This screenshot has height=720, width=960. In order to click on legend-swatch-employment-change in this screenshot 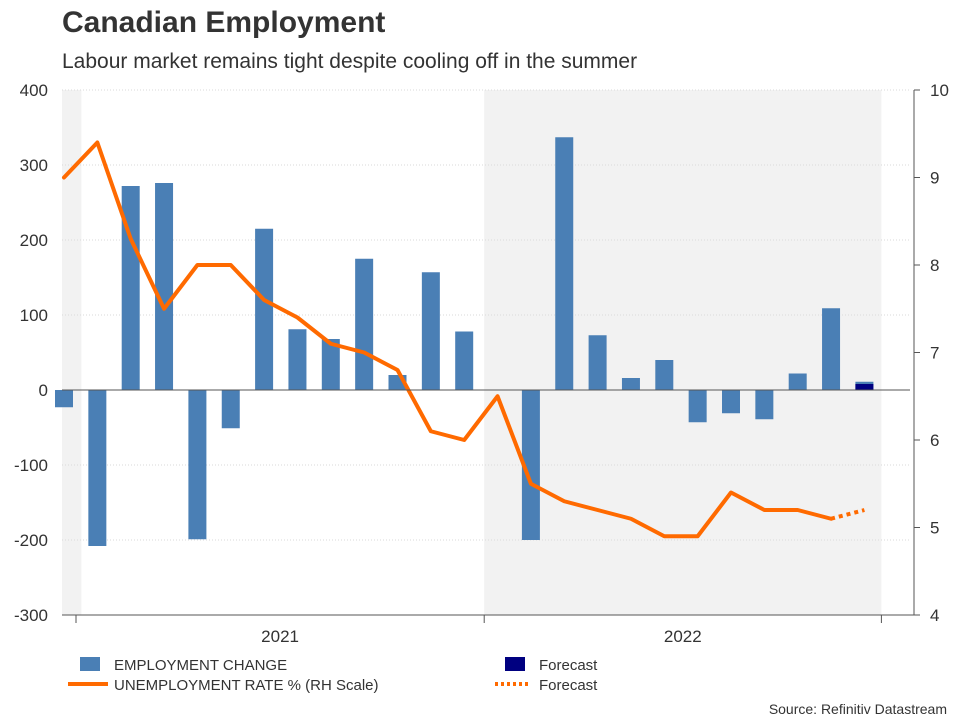, I will do `click(90, 664)`.